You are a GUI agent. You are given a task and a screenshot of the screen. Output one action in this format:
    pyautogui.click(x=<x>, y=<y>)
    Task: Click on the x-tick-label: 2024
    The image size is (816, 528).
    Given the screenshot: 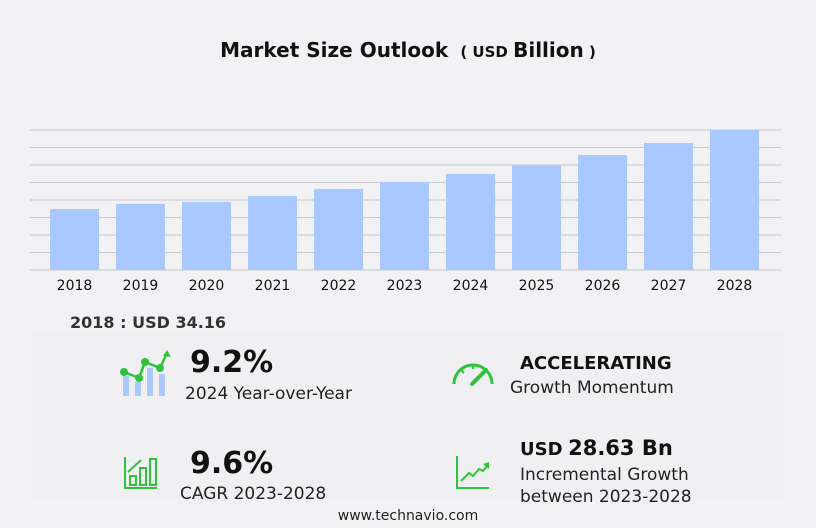 What is the action you would take?
    pyautogui.click(x=471, y=286)
    